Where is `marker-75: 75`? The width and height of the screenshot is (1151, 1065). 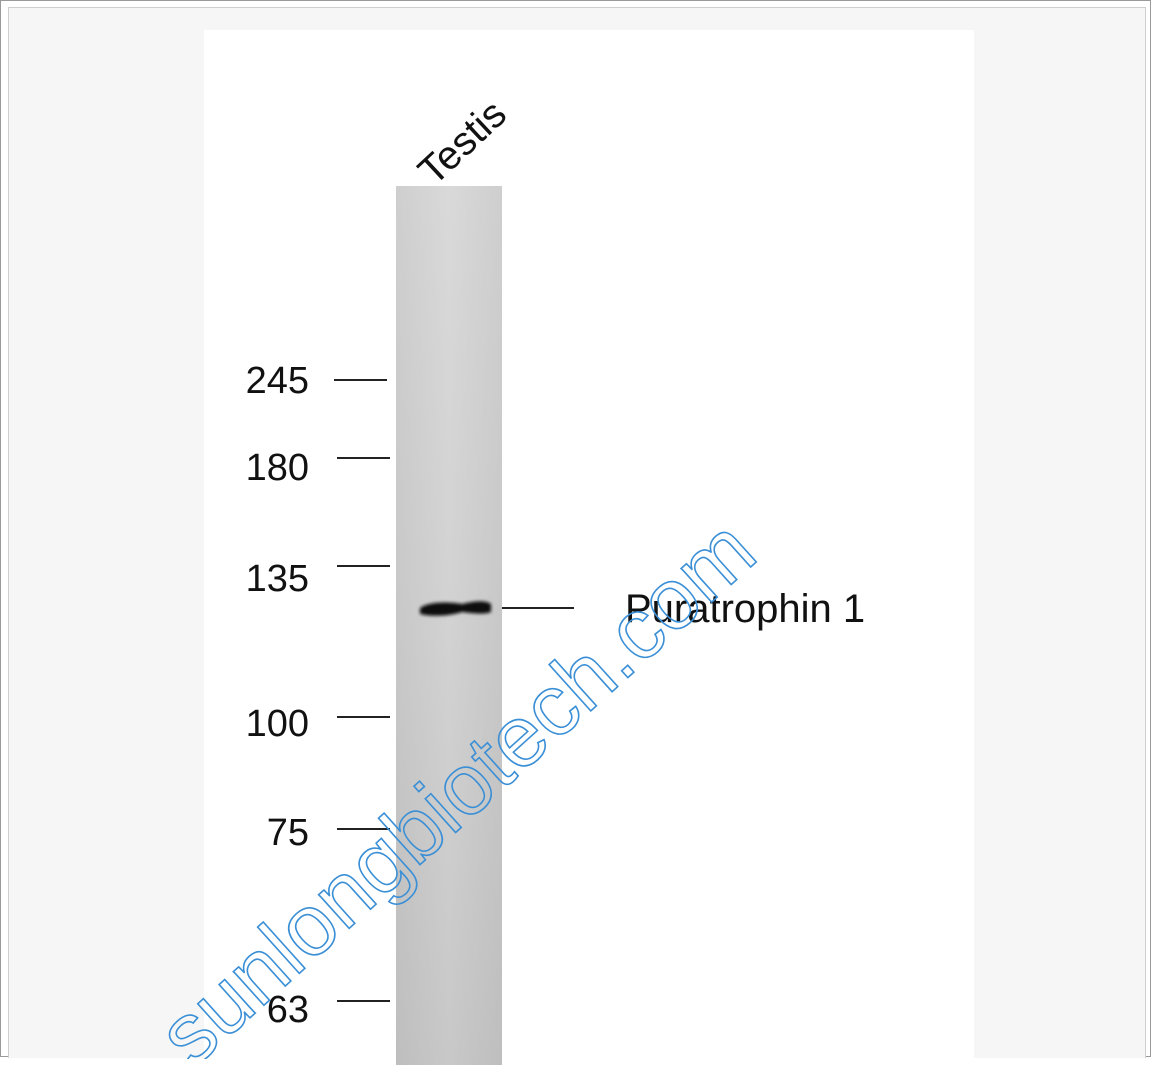
marker-75: 75 is located at coordinates (328, 833).